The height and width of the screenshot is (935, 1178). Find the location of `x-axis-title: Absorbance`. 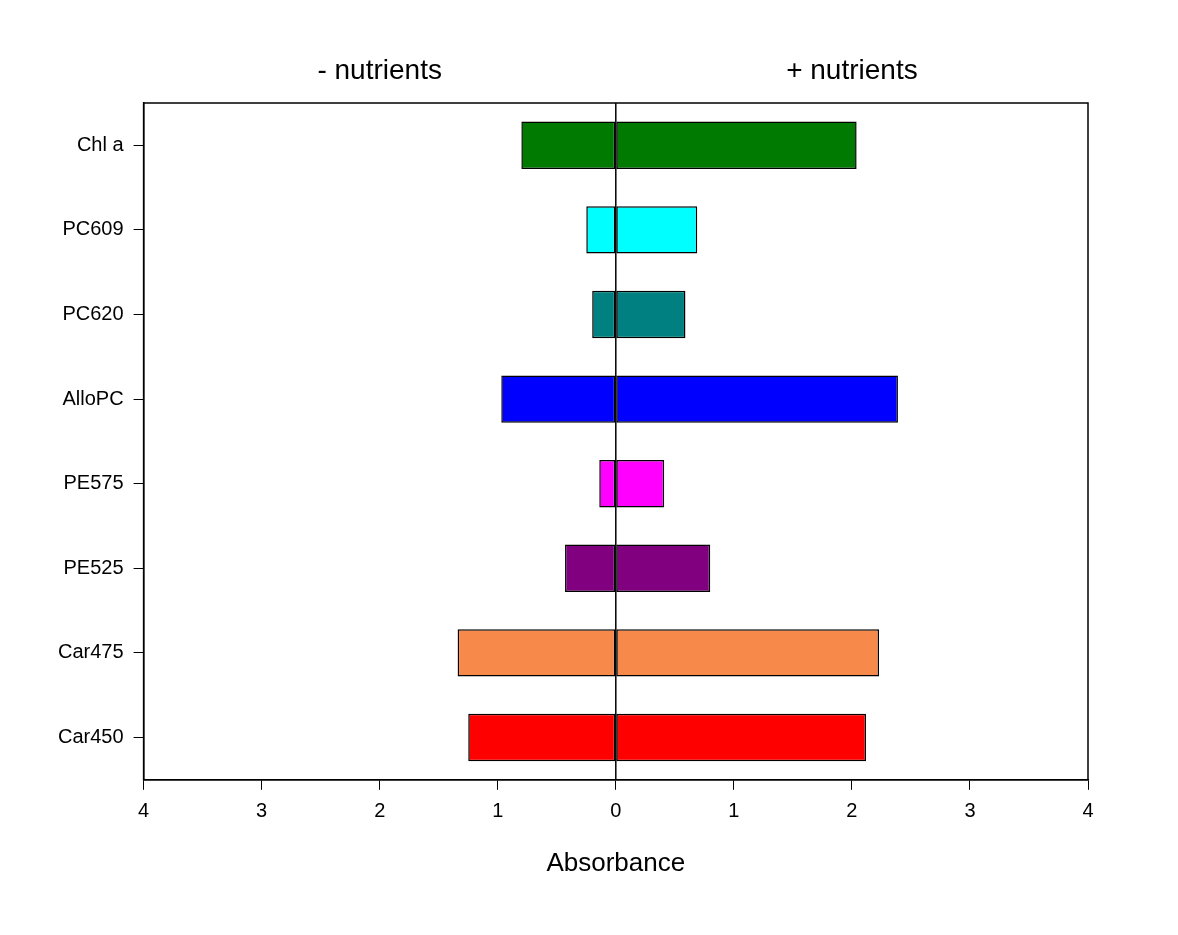

x-axis-title: Absorbance is located at coordinates (616, 861).